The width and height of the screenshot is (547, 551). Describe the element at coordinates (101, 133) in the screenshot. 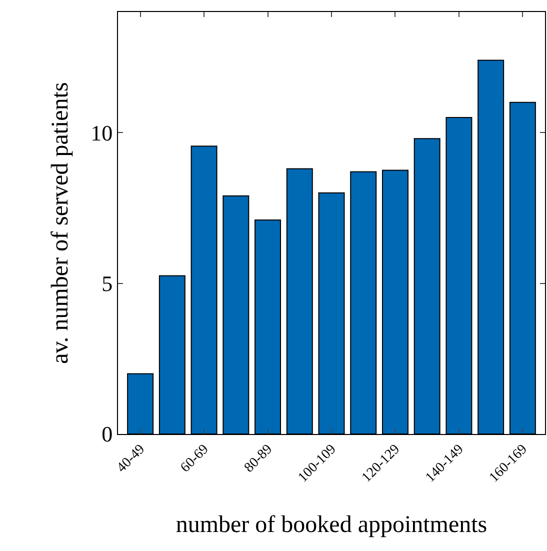

I see `y-tick-label: 10` at that location.